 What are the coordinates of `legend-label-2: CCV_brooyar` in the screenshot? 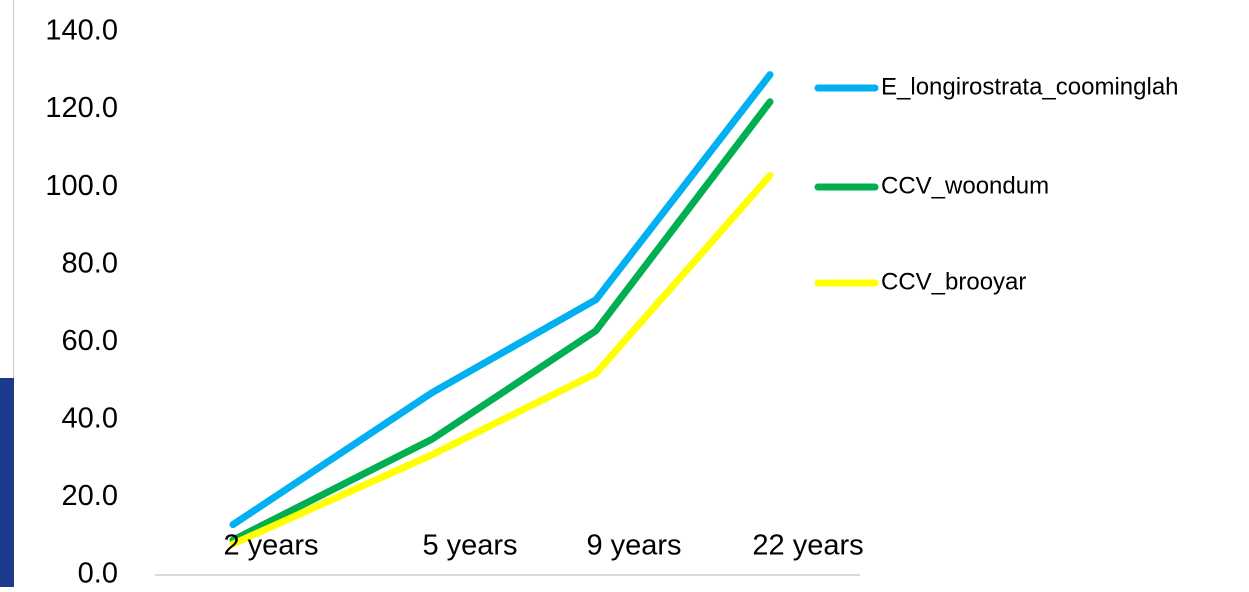 It's located at (953, 281).